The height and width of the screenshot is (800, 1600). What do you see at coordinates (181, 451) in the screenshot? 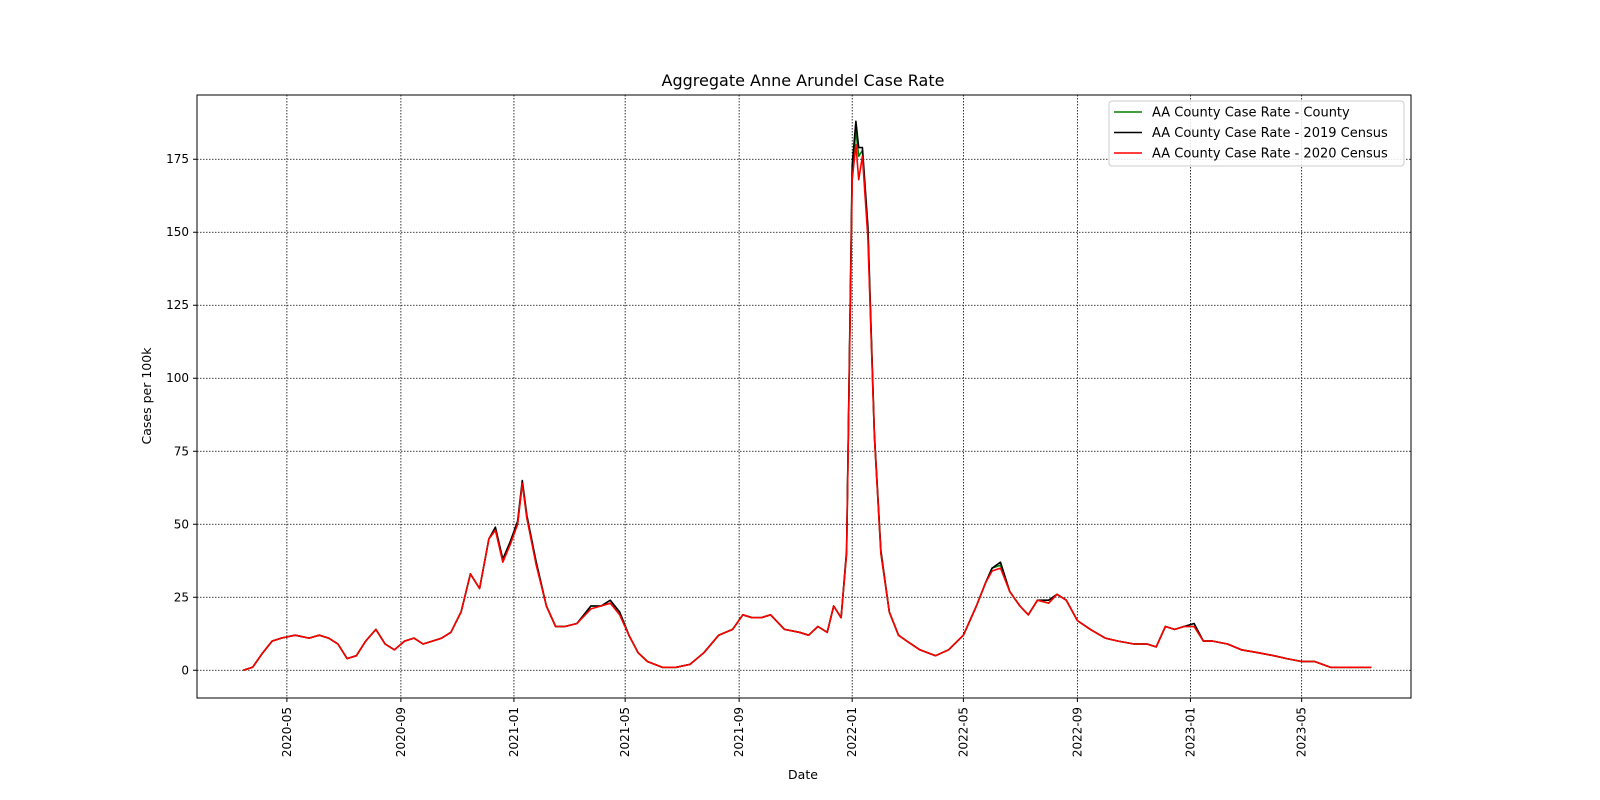
I see `y-tick-label: 75` at bounding box center [181, 451].